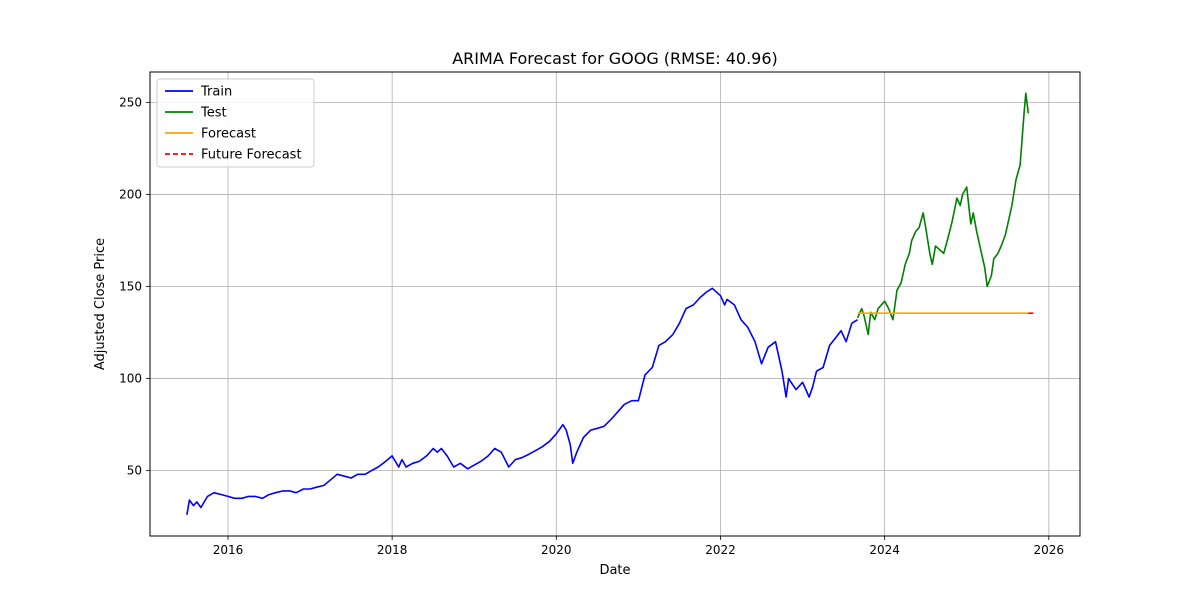 The width and height of the screenshot is (1200, 600). What do you see at coordinates (130, 379) in the screenshot?
I see `y-tick-label: 100` at bounding box center [130, 379].